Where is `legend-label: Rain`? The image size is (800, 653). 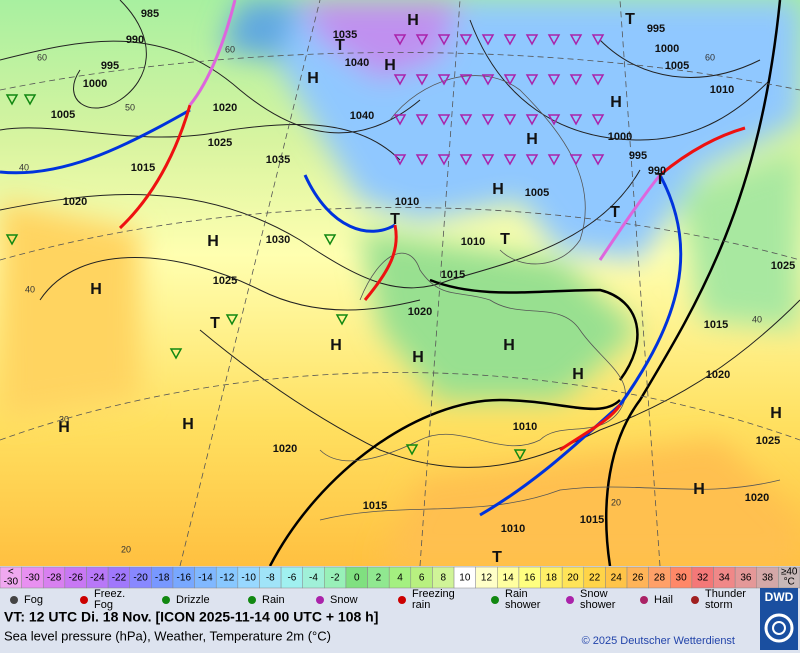
legend-label: Rain is located at coordinates (516, 594).